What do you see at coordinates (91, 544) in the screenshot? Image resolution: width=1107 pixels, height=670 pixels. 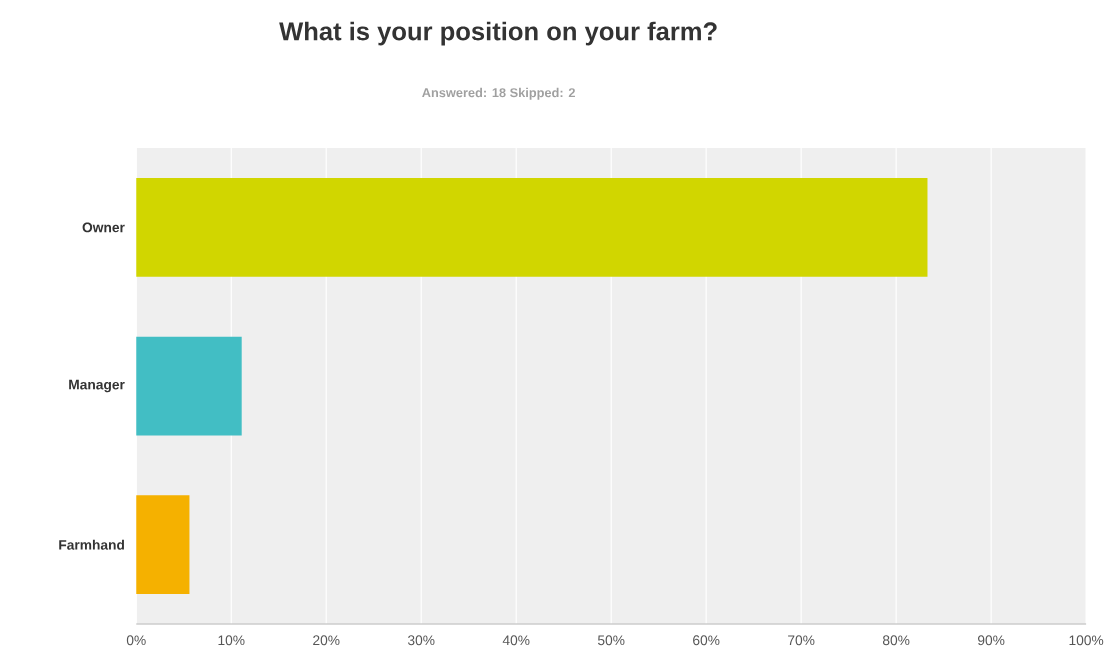 I see `y-tick-label: Farmhand` at bounding box center [91, 544].